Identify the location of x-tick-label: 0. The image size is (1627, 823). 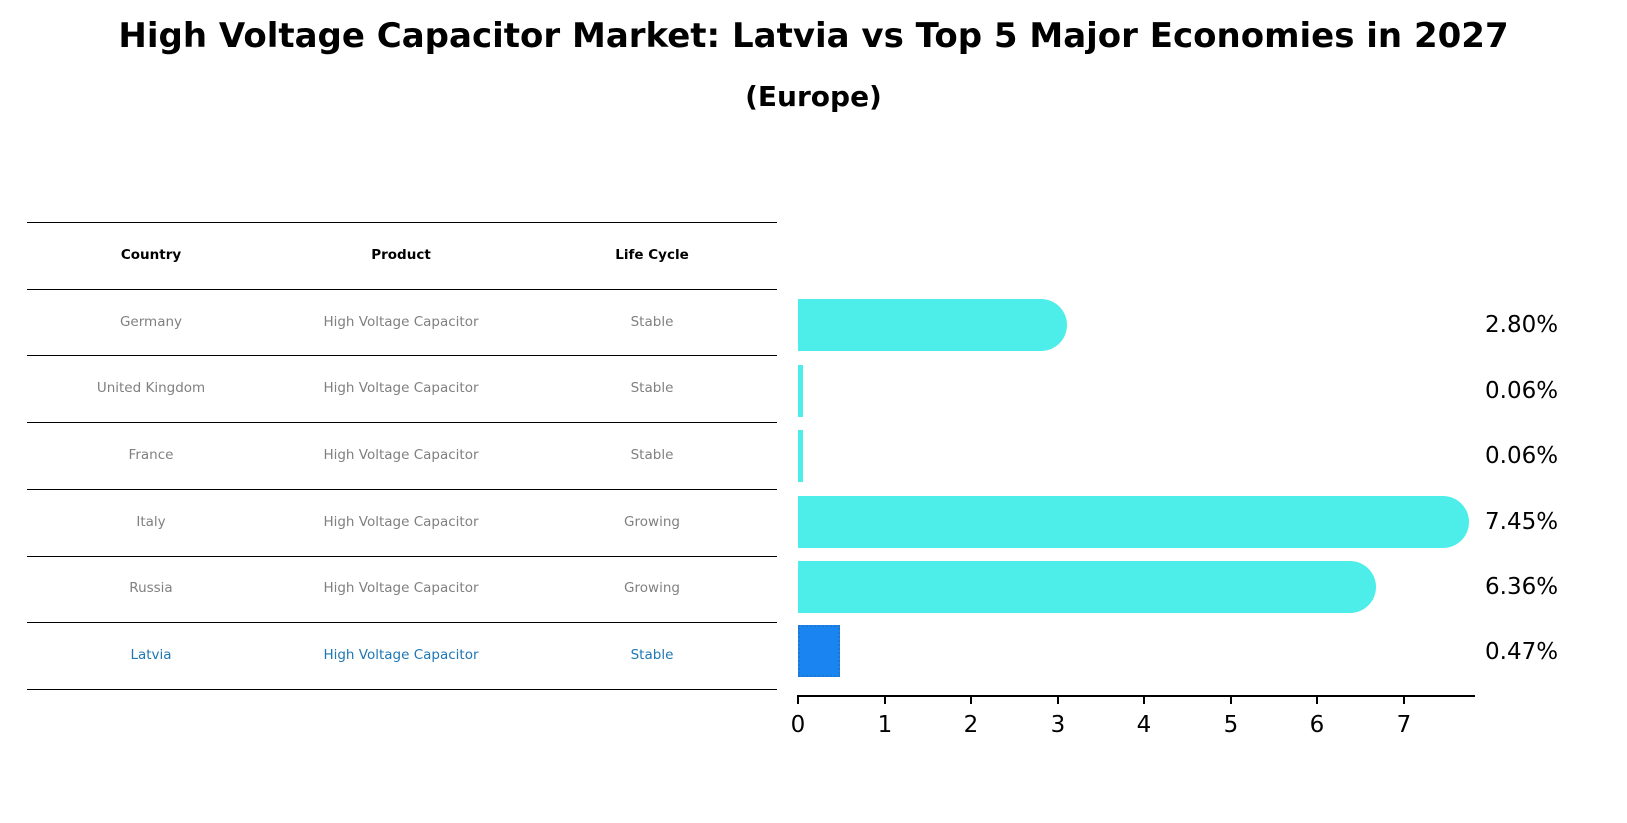
(798, 725).